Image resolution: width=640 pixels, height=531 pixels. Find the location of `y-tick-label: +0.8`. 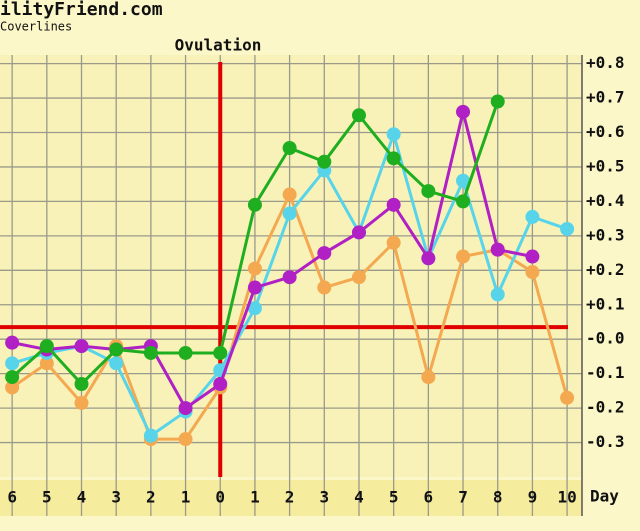

y-tick-label: +0.8 is located at coordinates (605, 62).